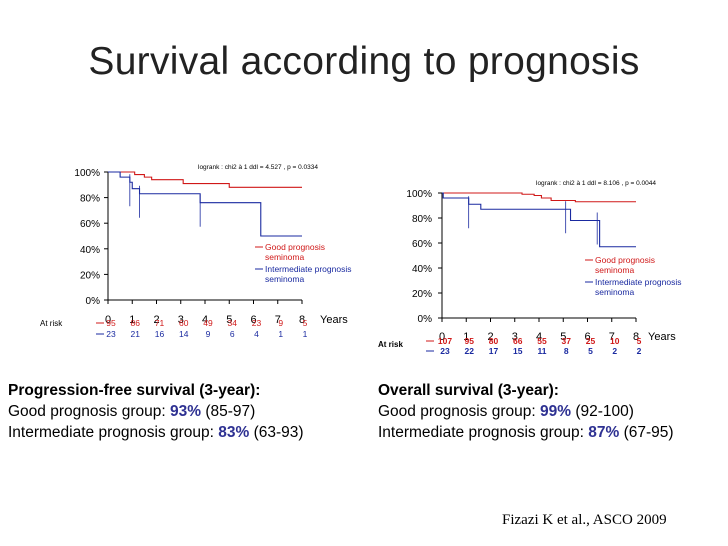 This screenshot has height=546, width=728. What do you see at coordinates (445, 351) in the screenshot?
I see `os-at-risk-value: 23` at bounding box center [445, 351].